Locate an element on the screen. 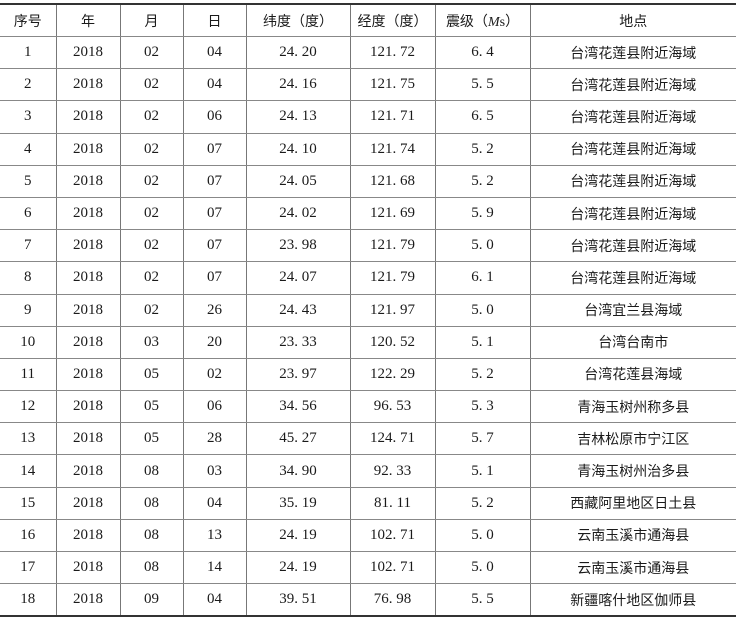 The width and height of the screenshot is (736, 617). header-year: 年 is located at coordinates (87, 20).